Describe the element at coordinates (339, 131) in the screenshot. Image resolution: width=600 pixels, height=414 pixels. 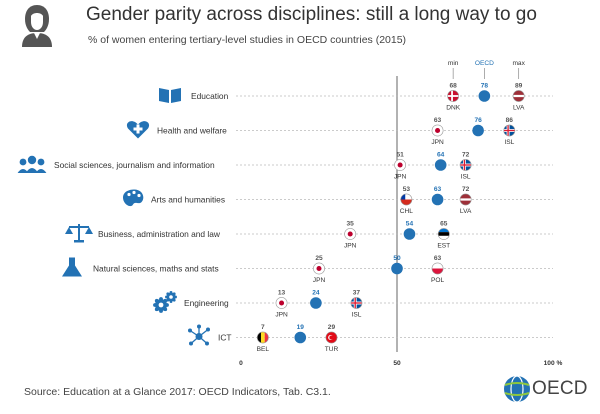
I see `category-row: Health and welfare 63 JPN 76 86 ISL` at that location.